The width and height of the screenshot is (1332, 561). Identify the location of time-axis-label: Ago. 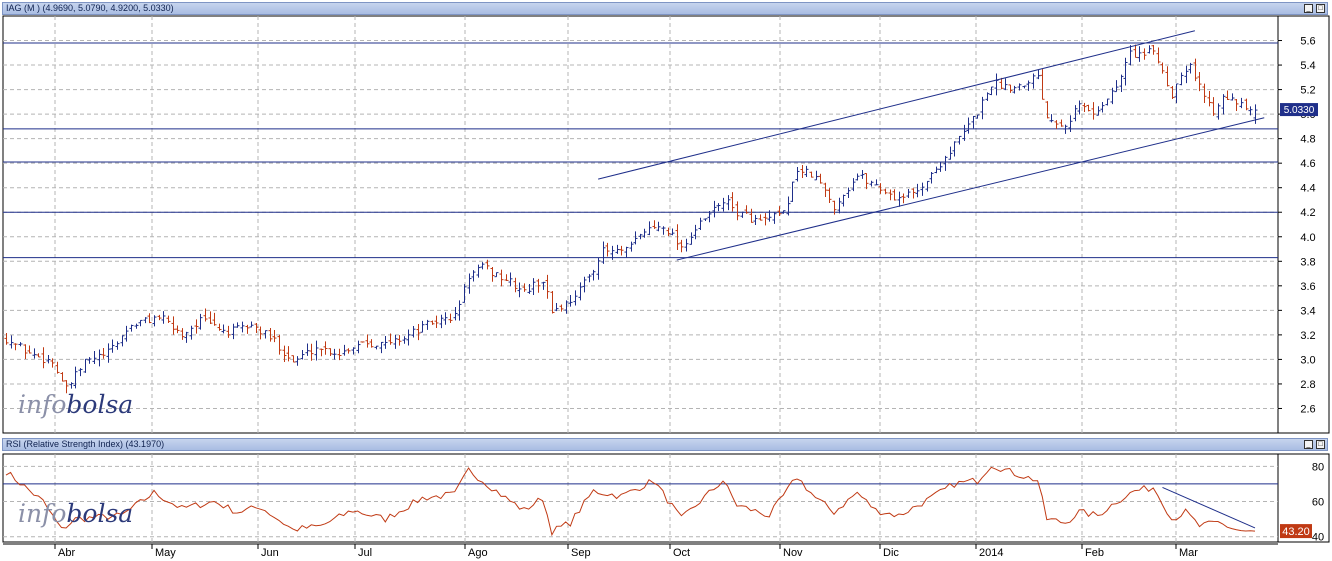
(478, 553).